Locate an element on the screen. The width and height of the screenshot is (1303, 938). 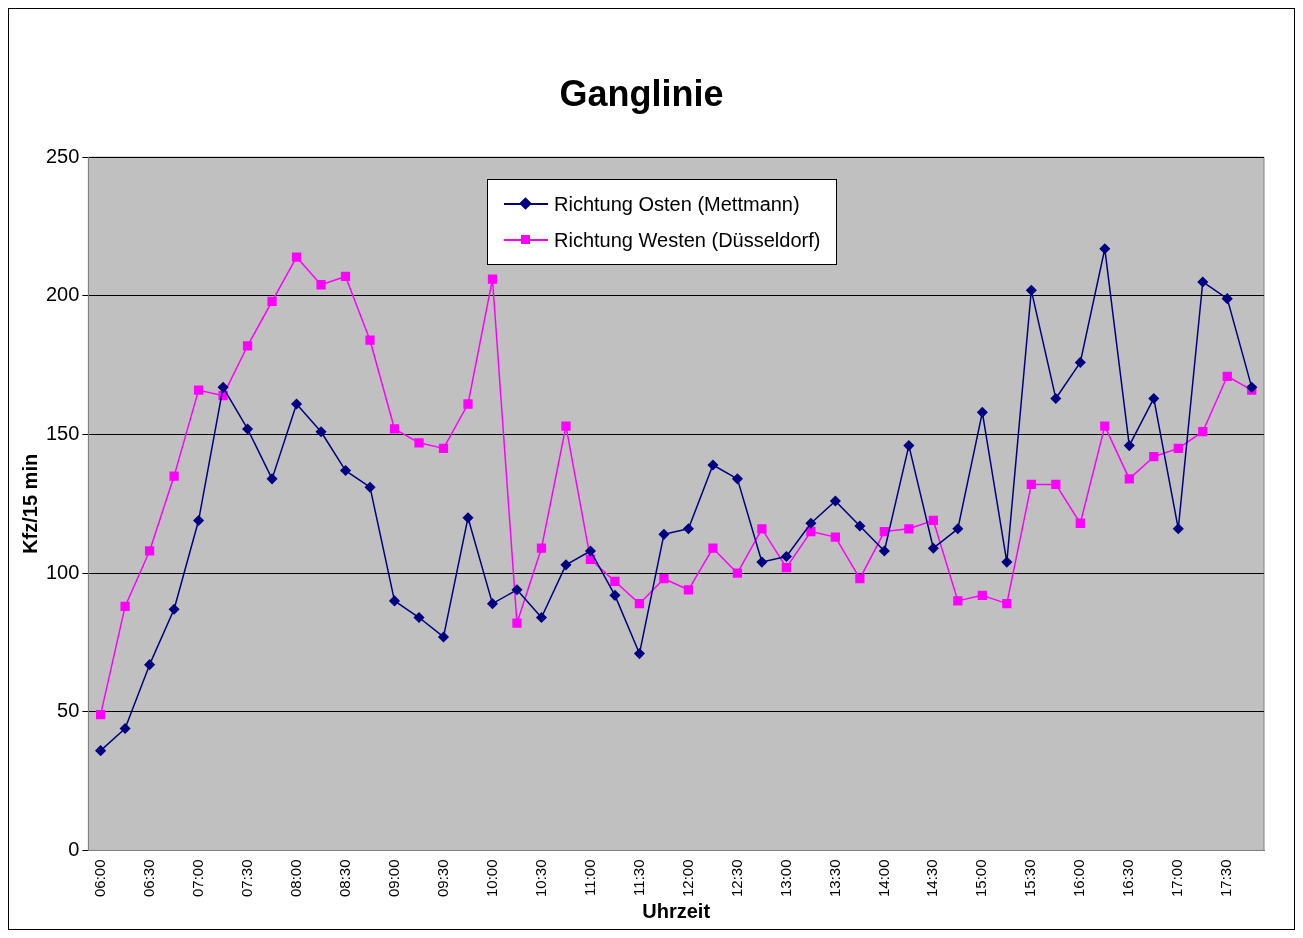
chart-title: Ganglinie is located at coordinates (641, 93).